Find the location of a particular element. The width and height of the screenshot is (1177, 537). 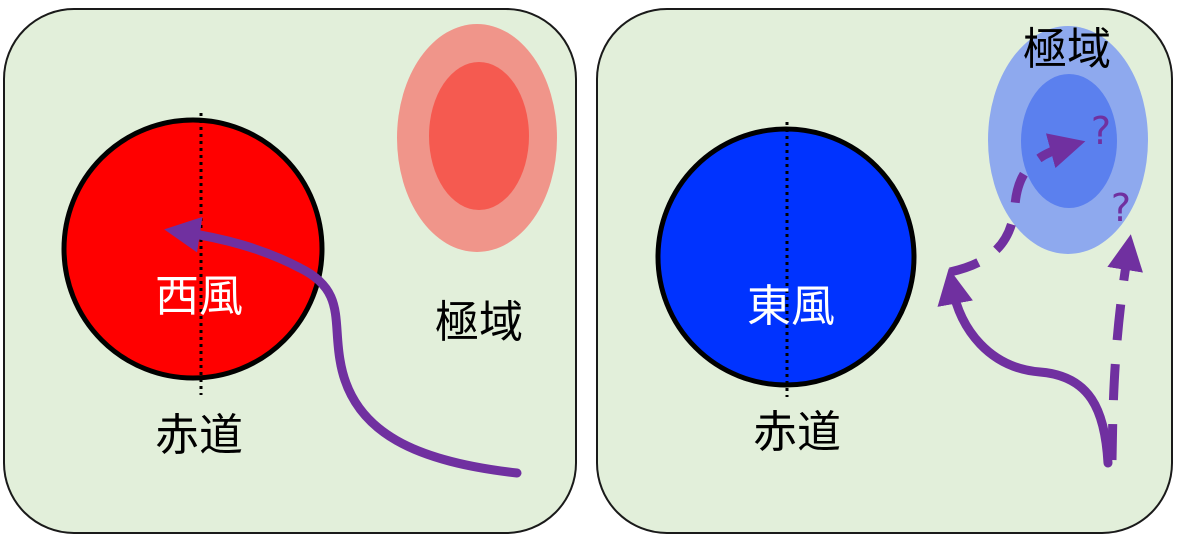

right-equator-label: 赤道 is located at coordinates (797, 432).